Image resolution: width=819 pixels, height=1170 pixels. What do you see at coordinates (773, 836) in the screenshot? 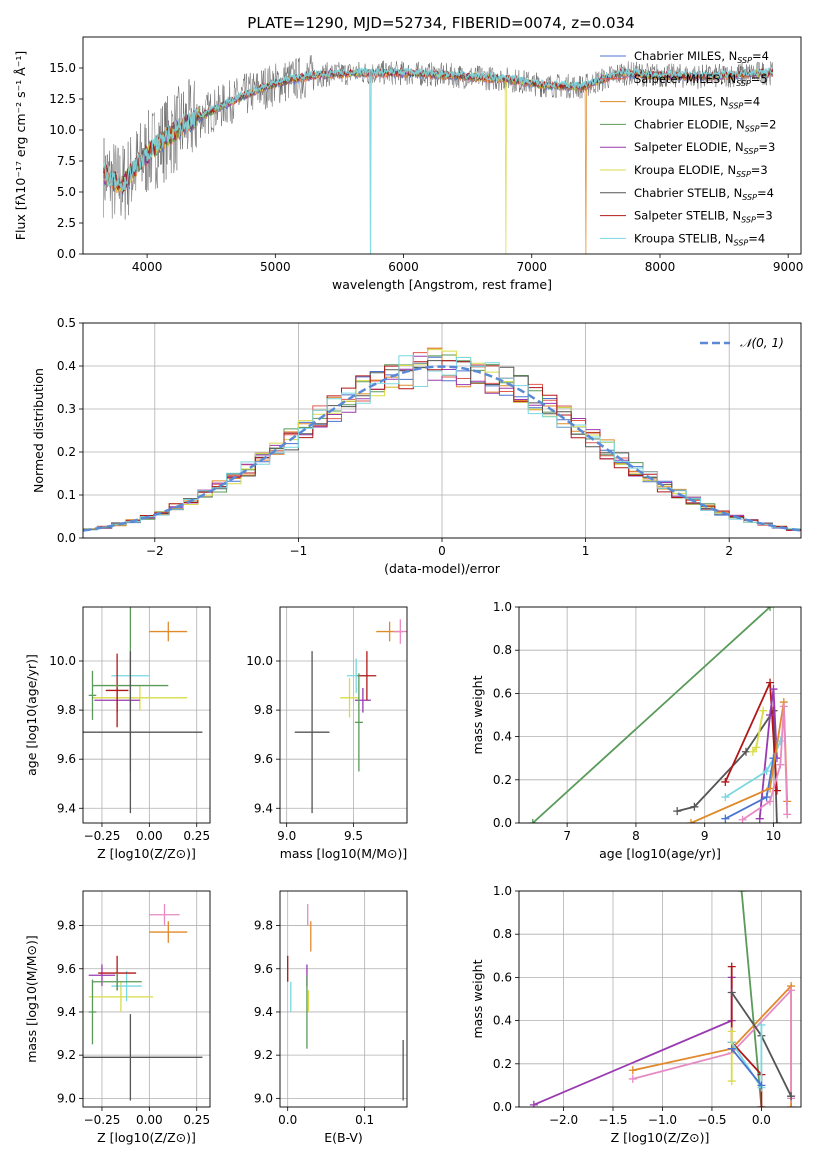
I see `x-tick-label: 10` at bounding box center [773, 836].